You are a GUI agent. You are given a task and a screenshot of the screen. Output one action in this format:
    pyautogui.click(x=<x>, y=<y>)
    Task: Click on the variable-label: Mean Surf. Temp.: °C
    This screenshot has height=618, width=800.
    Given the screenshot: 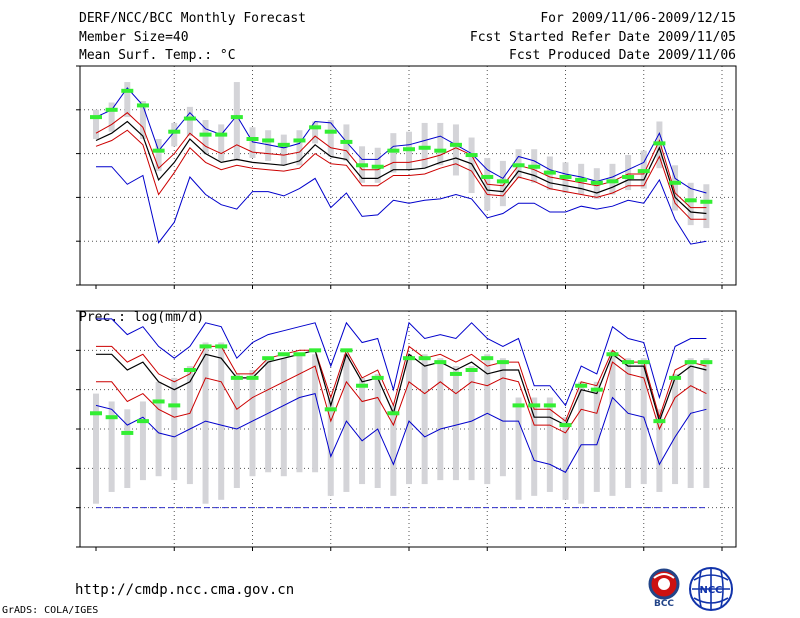 What is the action you would take?
    pyautogui.click(x=157, y=55)
    